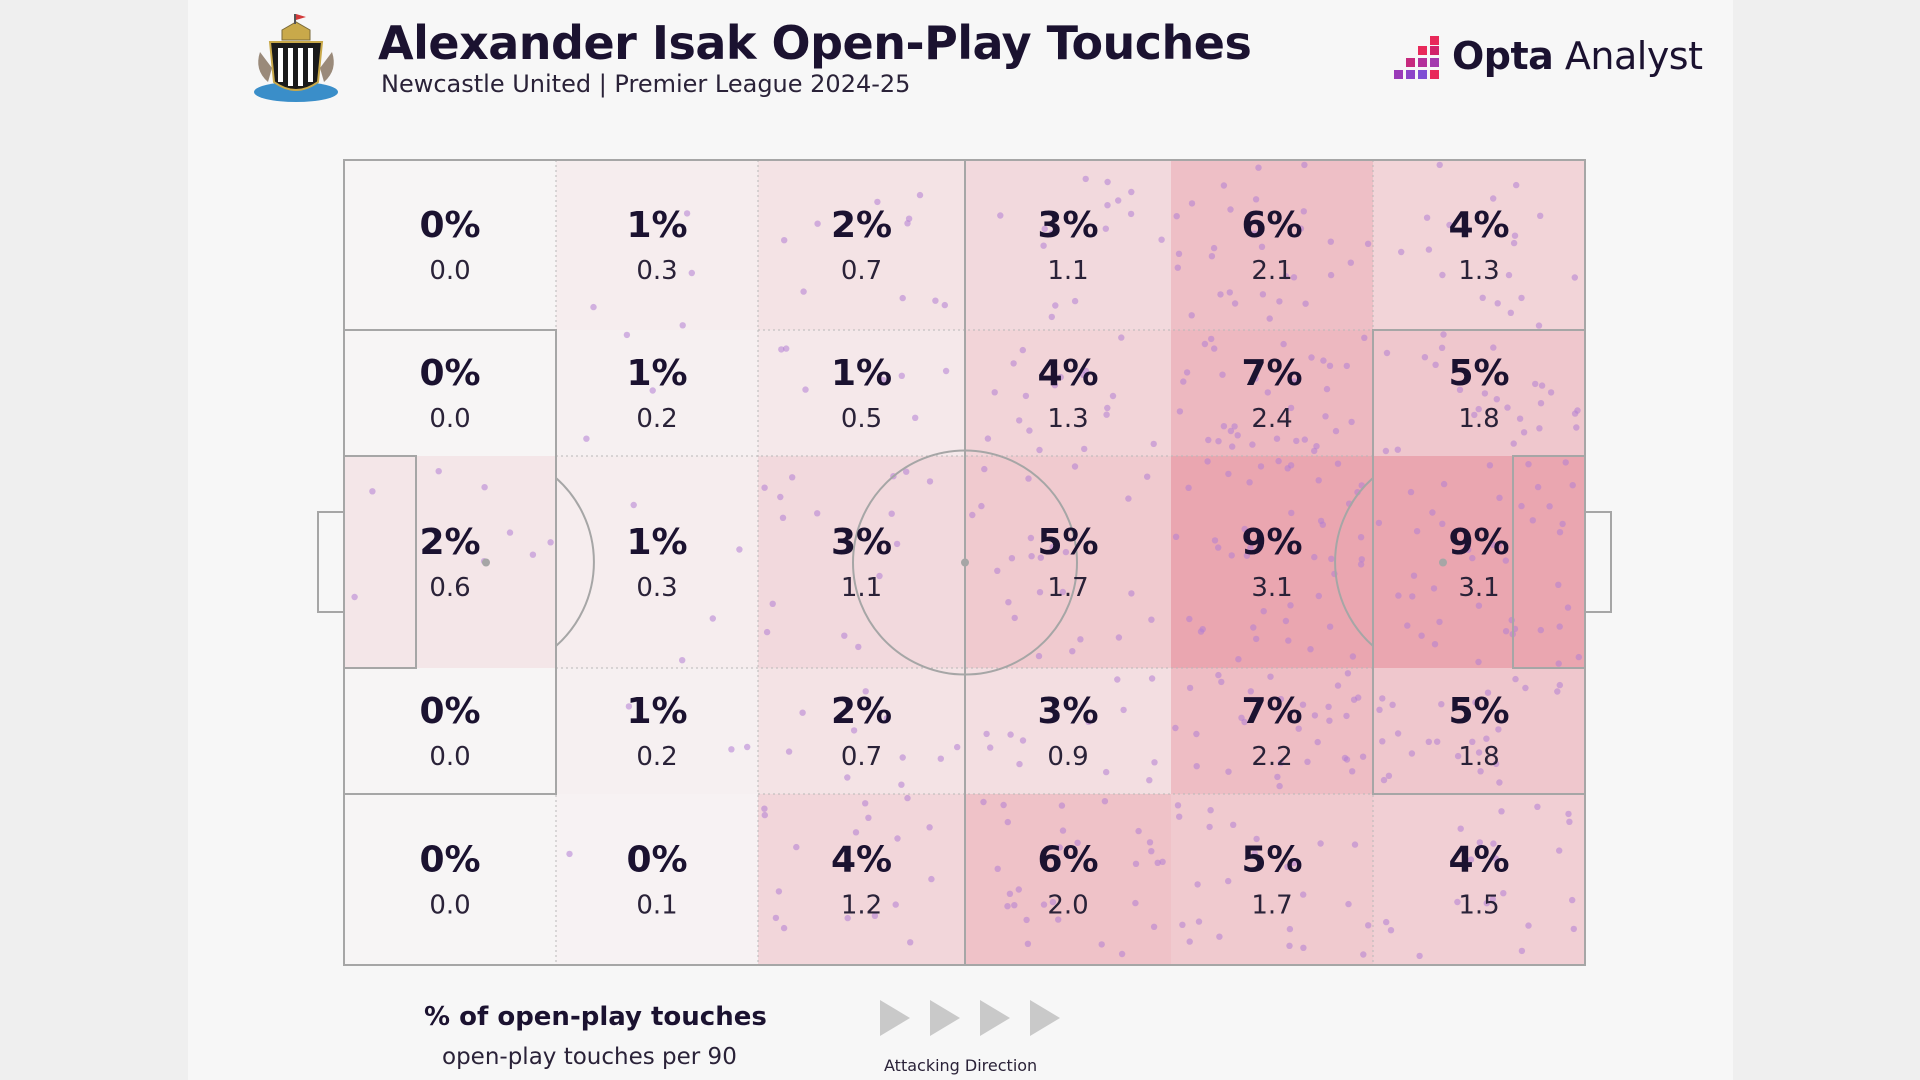 This screenshot has width=1920, height=1080. I want to click on newcastle-crest-icon, so click(296, 58).